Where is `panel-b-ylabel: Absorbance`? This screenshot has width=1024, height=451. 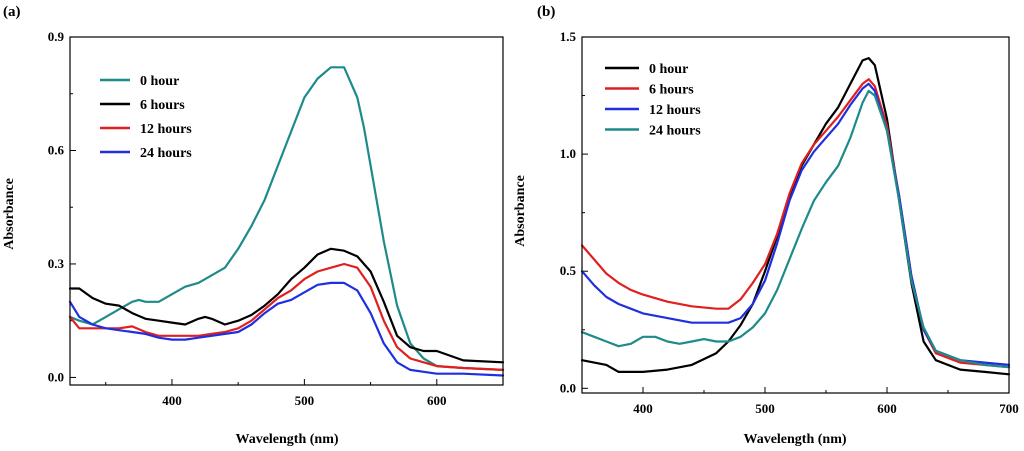
panel-b-ylabel: Absorbance is located at coordinates (520, 211).